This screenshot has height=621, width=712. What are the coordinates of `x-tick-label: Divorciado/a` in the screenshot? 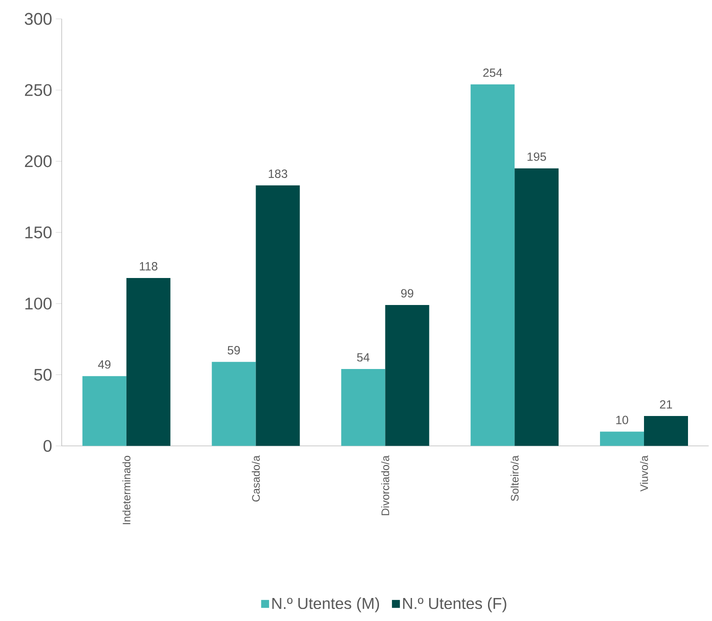 It's located at (385, 485).